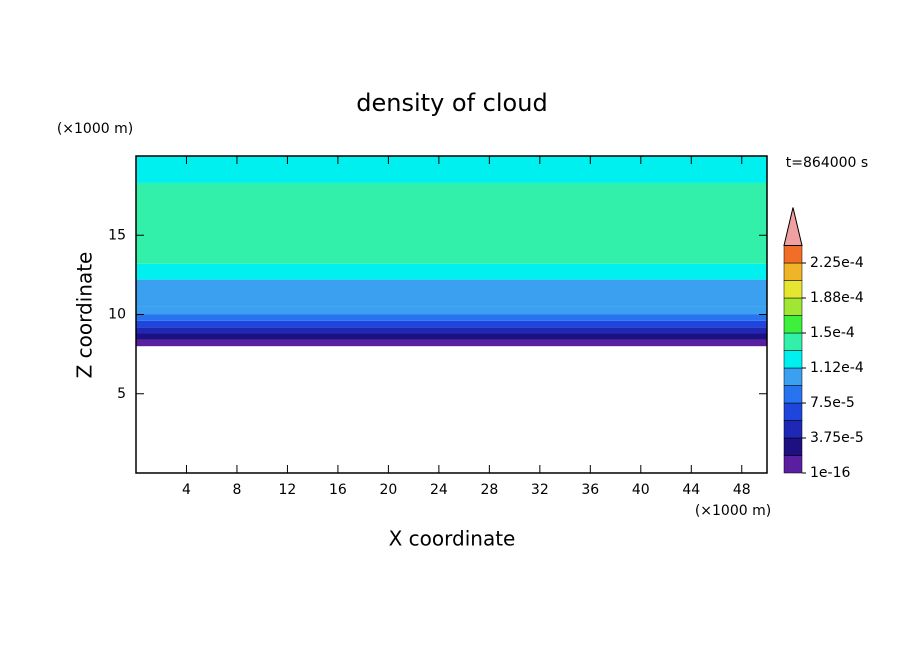 This screenshot has width=904, height=654. What do you see at coordinates (452, 539) in the screenshot?
I see `x-axis-label: X coordinate` at bounding box center [452, 539].